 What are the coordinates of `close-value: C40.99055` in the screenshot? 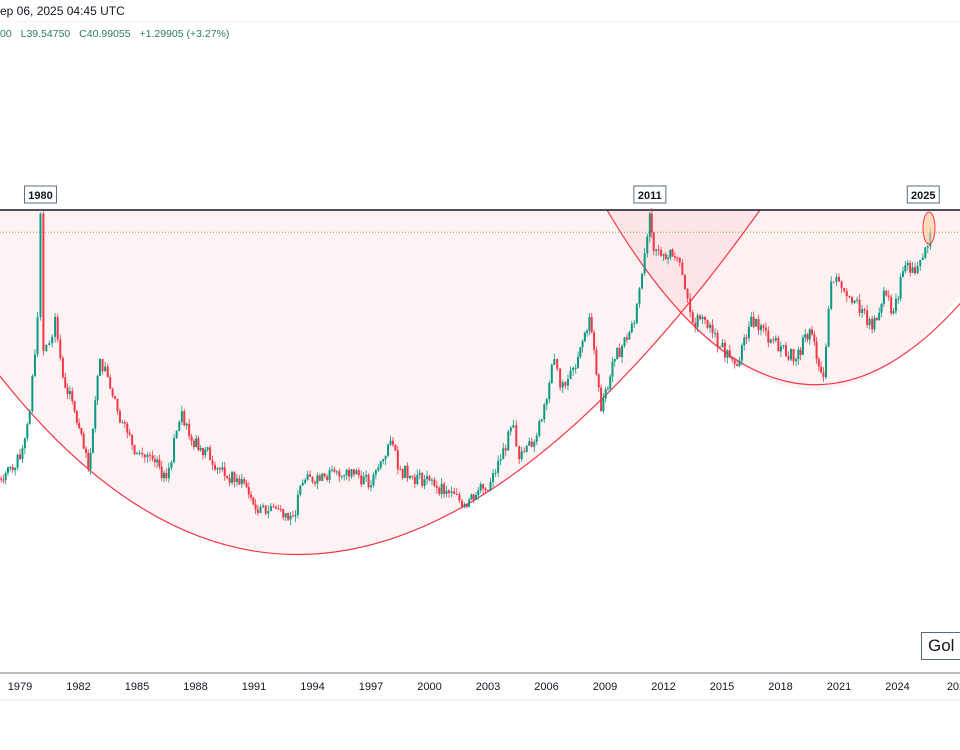 It's located at (105, 34).